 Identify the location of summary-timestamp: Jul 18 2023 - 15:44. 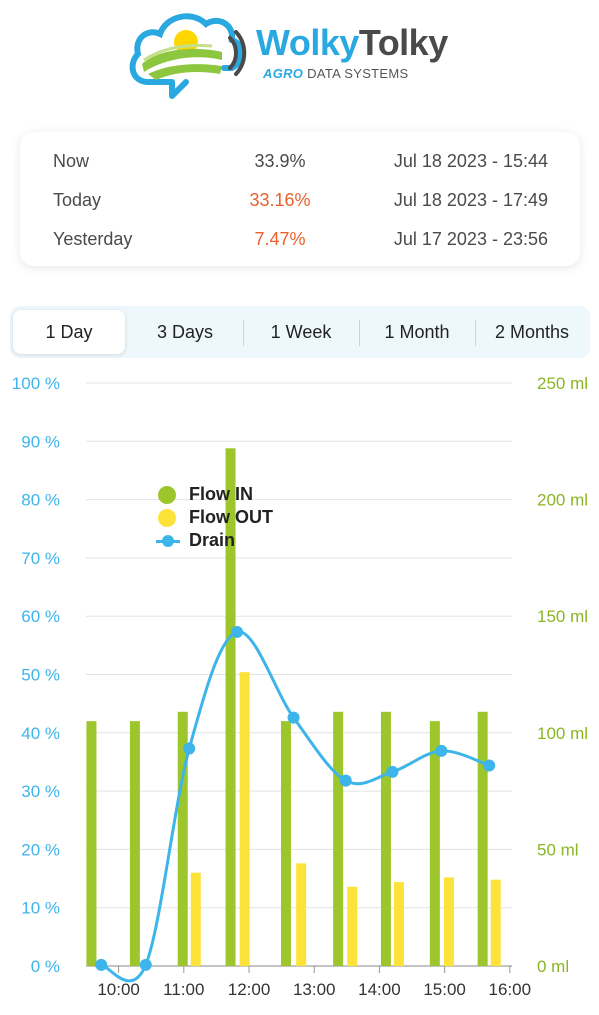
(470, 161).